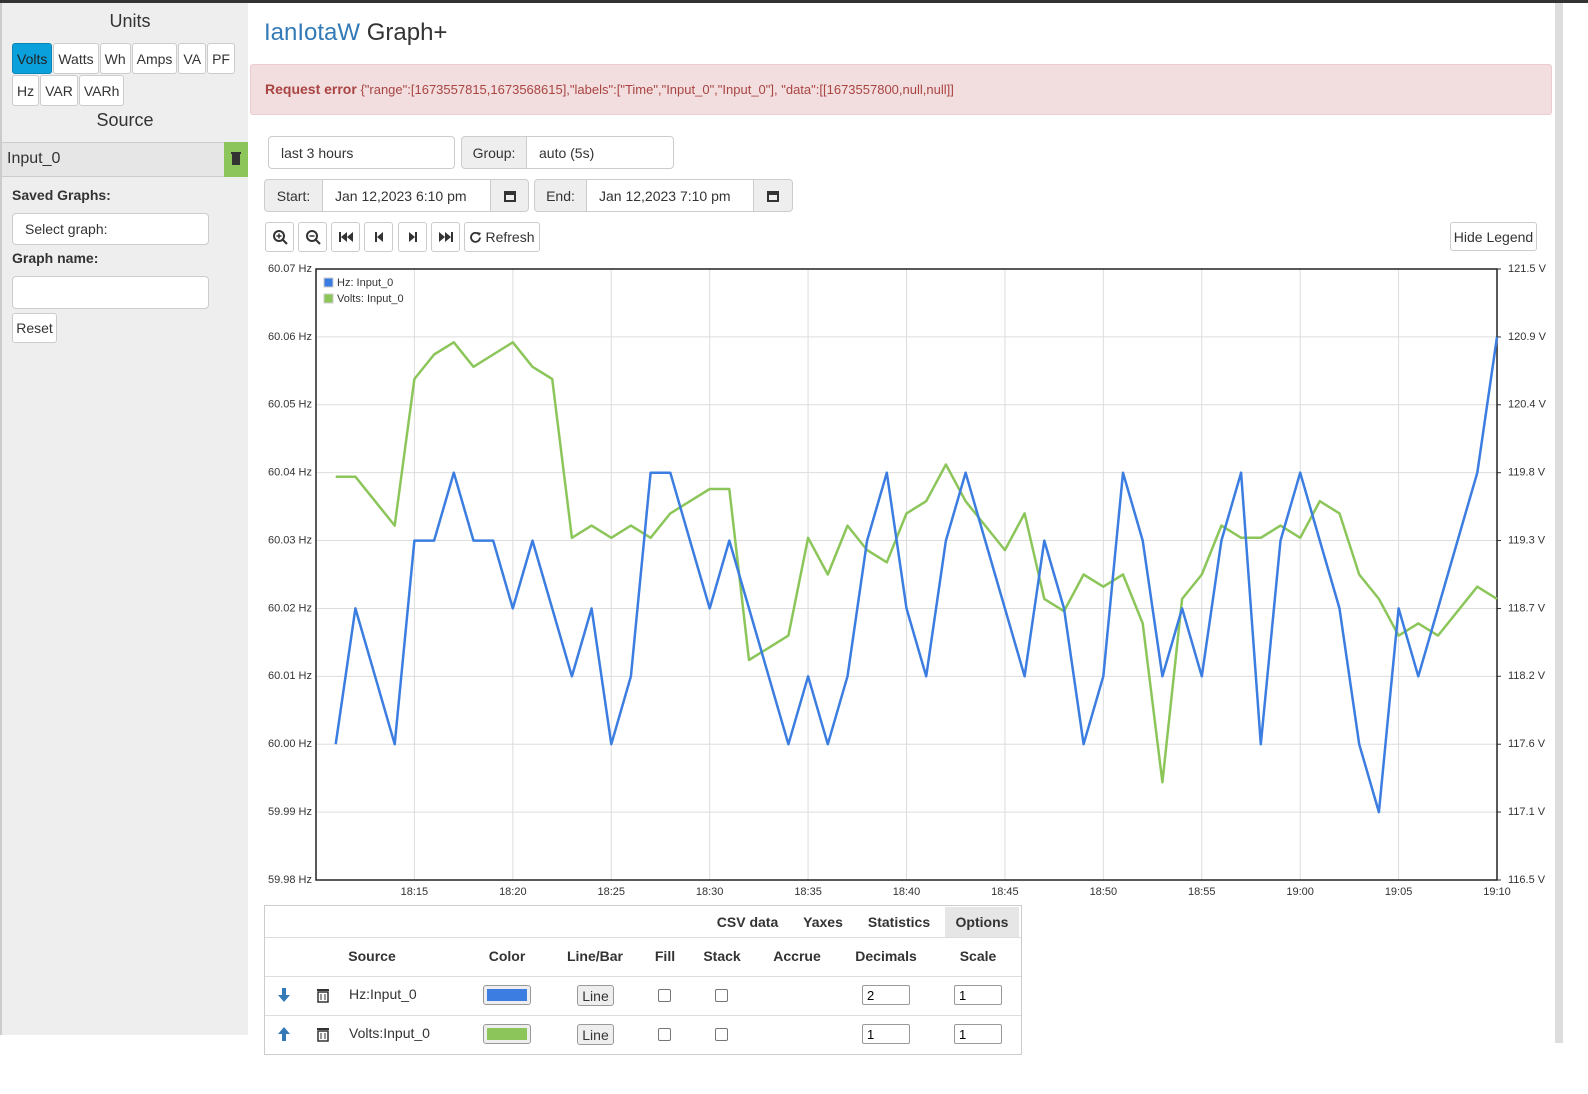 This screenshot has height=1094, width=1588. What do you see at coordinates (312, 237) in the screenshot?
I see `zoom-out` at bounding box center [312, 237].